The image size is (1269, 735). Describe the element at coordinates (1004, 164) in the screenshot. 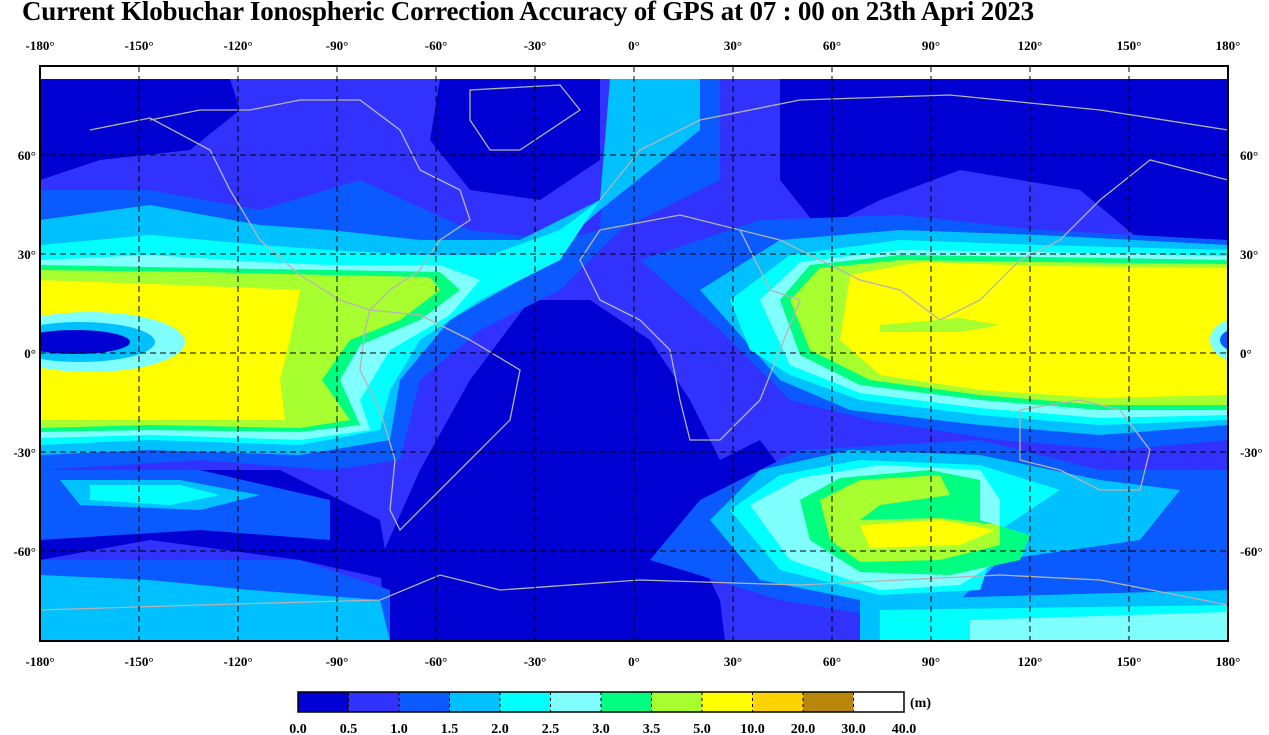

I see `contour-0.0-0.5-northeast` at that location.